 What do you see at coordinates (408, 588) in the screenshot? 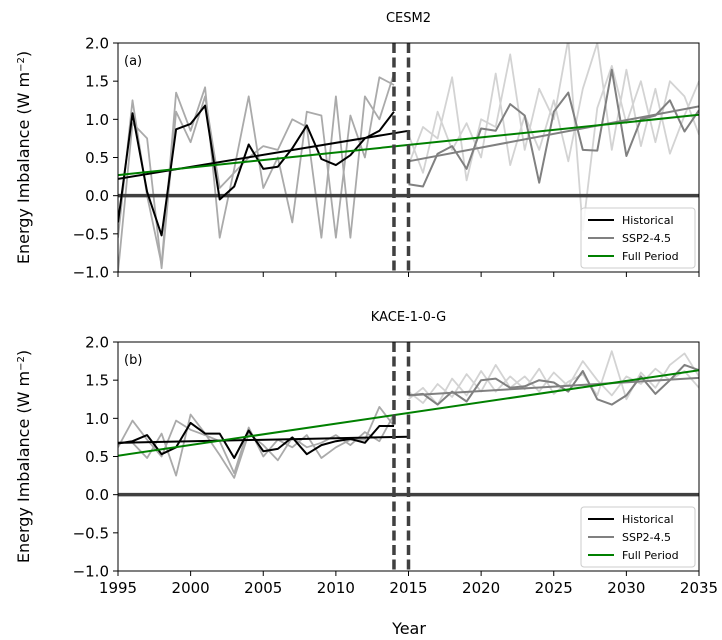
I see `x-tick-label: 2015` at bounding box center [408, 588].